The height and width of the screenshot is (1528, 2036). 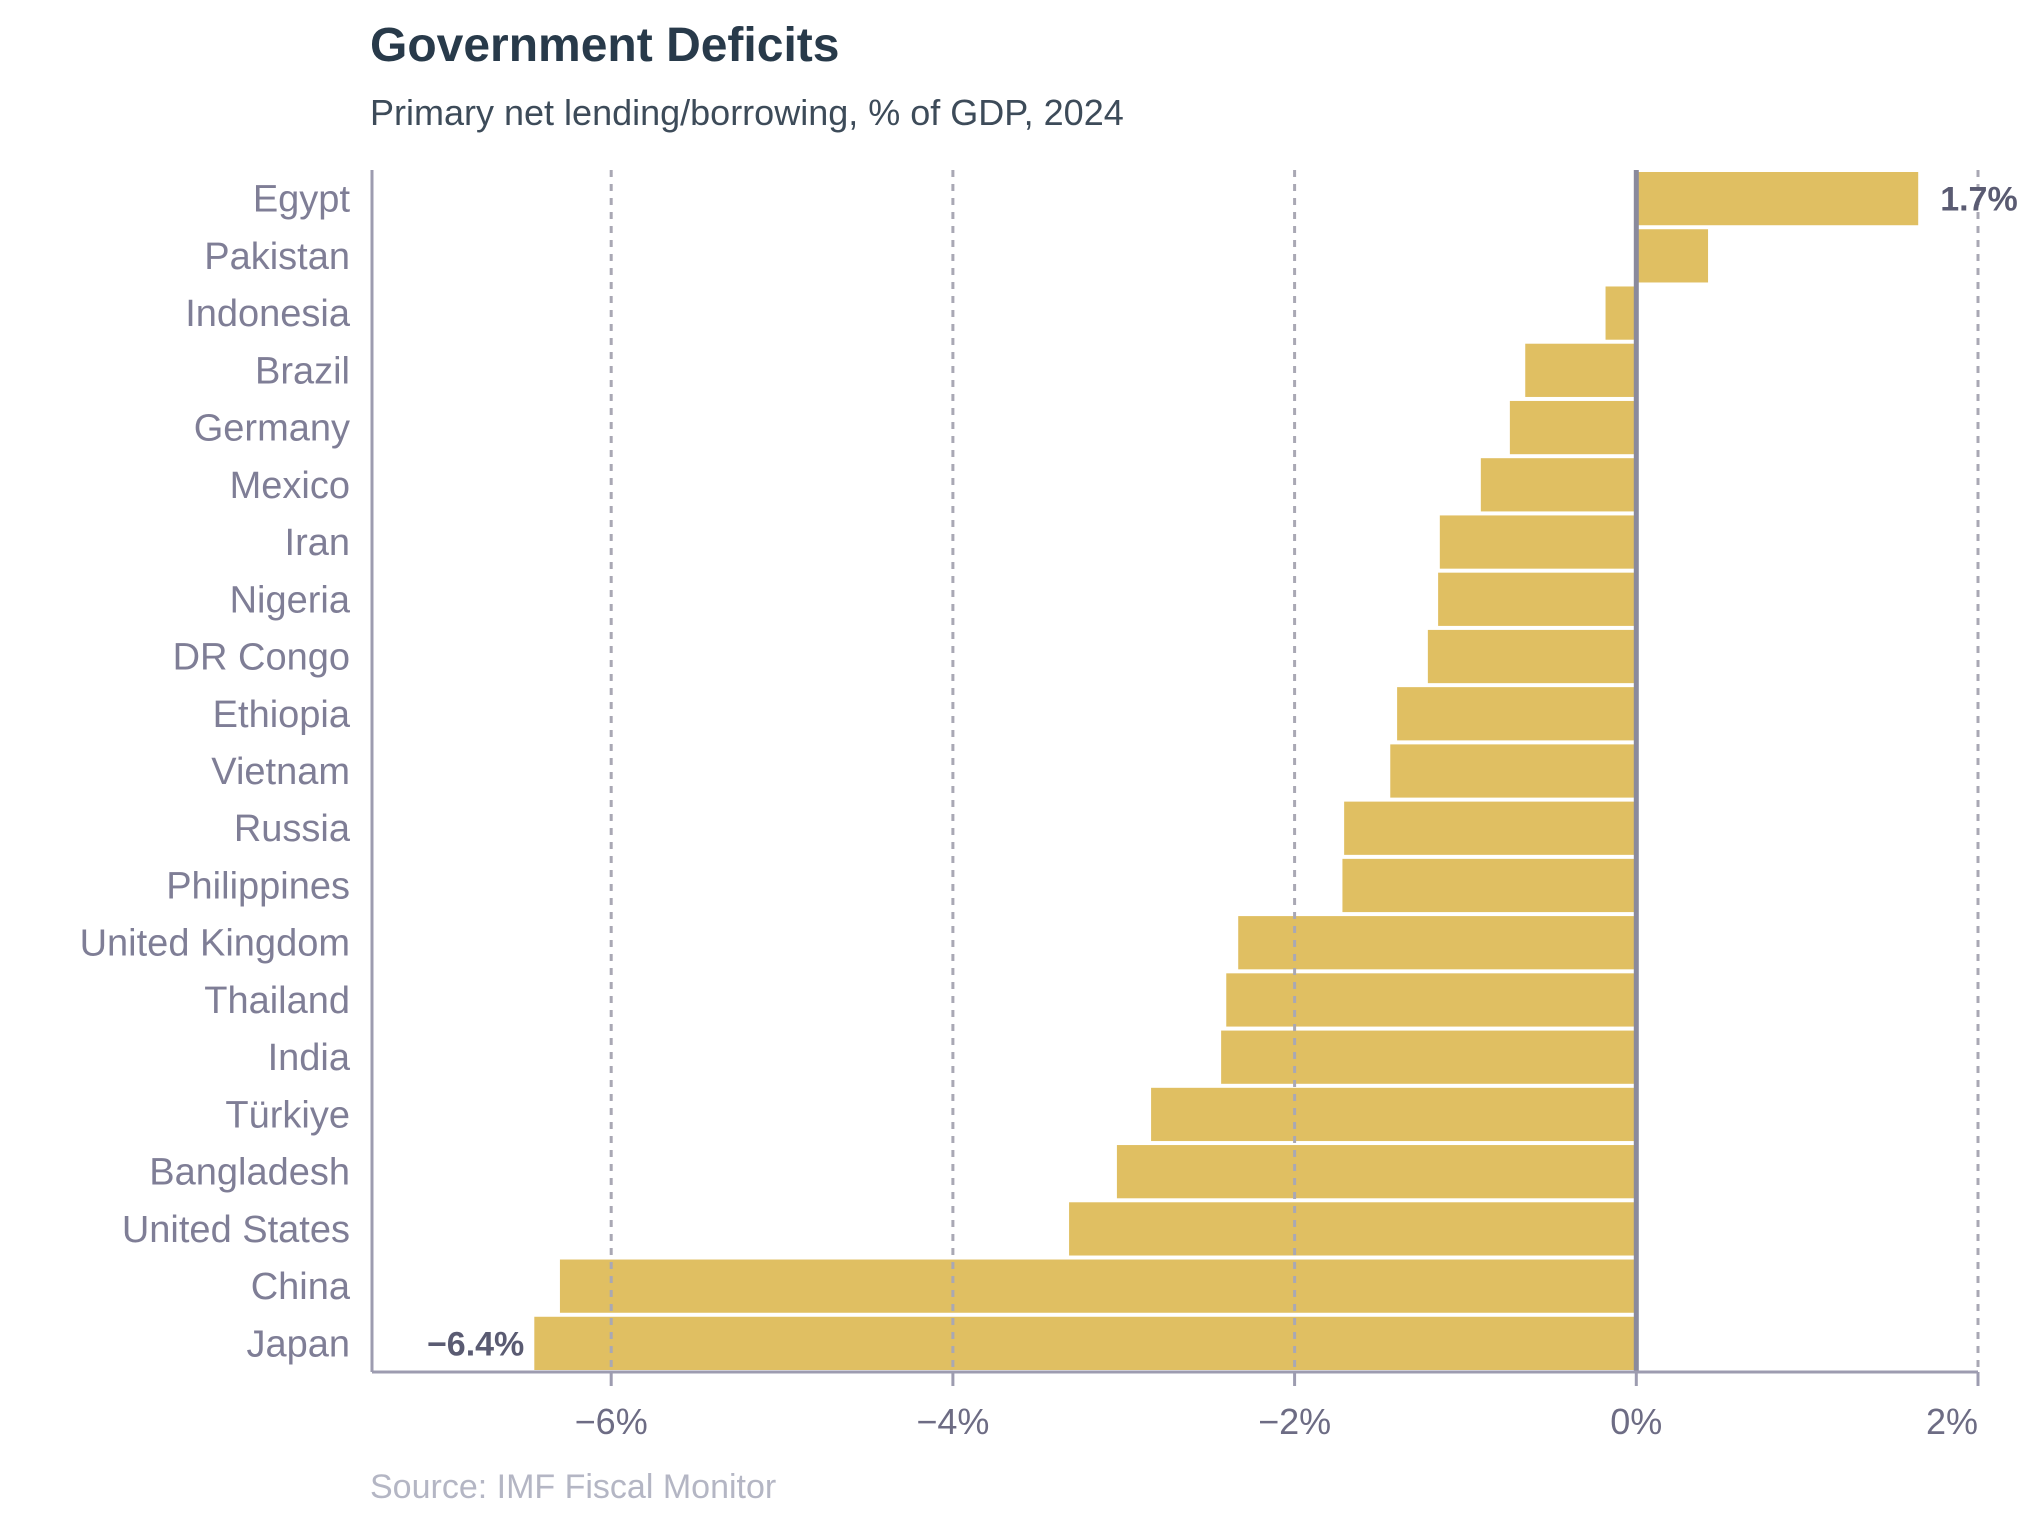 I want to click on bar-japan, so click(x=1085, y=1343).